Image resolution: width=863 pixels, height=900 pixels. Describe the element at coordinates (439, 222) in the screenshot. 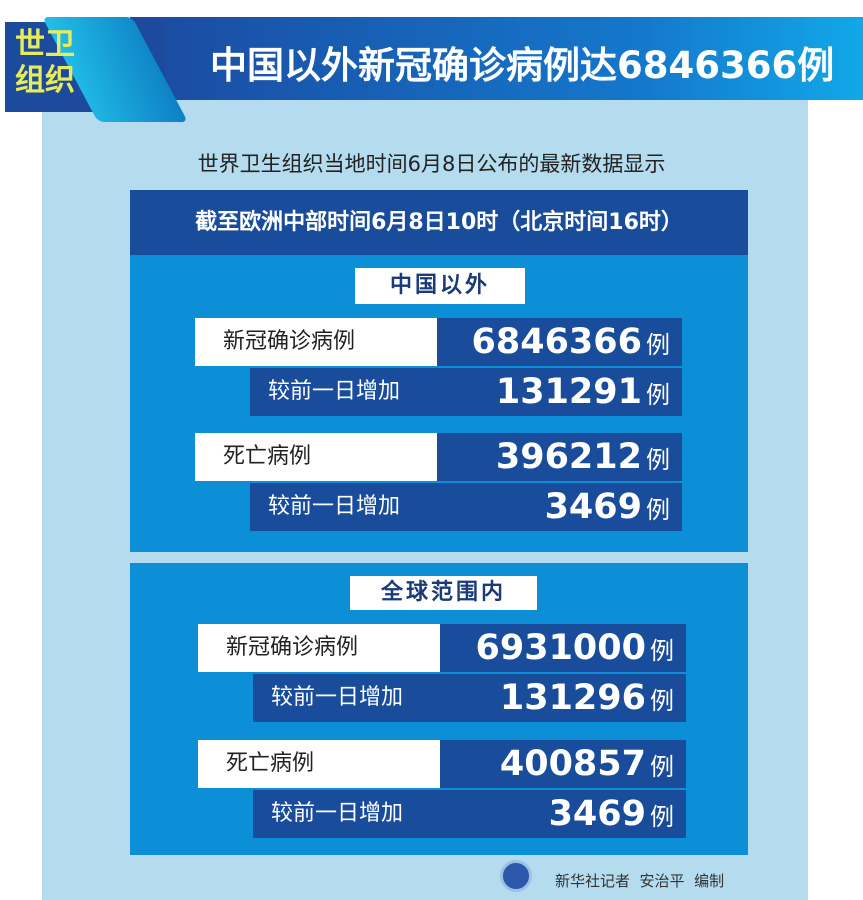

I see `time-band: 截至欧洲中部时间6月8日10时（北京时间16时）` at that location.